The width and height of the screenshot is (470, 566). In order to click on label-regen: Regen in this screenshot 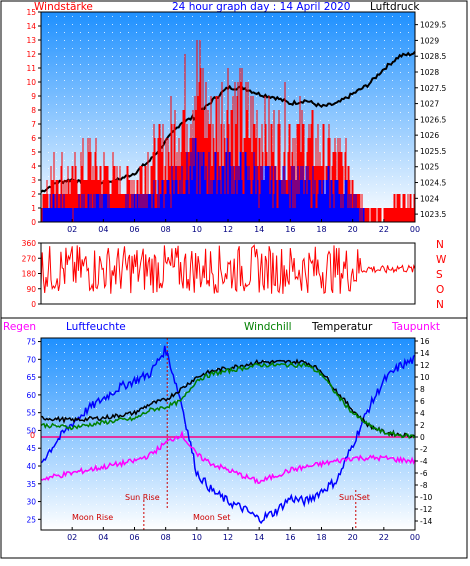, I will do `click(19, 327)`.